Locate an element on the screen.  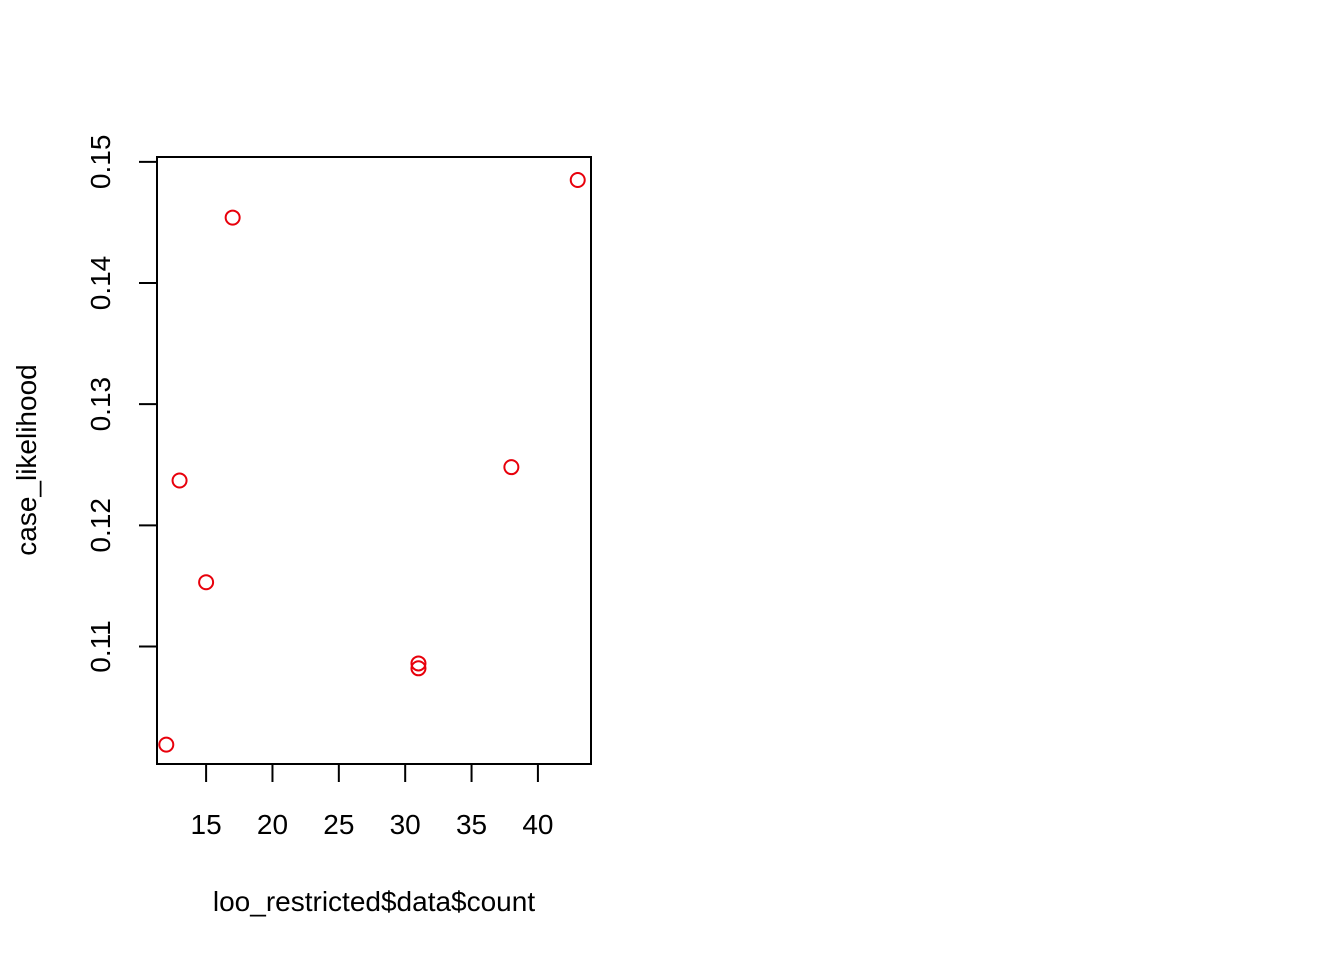
x-tick-label: 40 is located at coordinates (537, 824).